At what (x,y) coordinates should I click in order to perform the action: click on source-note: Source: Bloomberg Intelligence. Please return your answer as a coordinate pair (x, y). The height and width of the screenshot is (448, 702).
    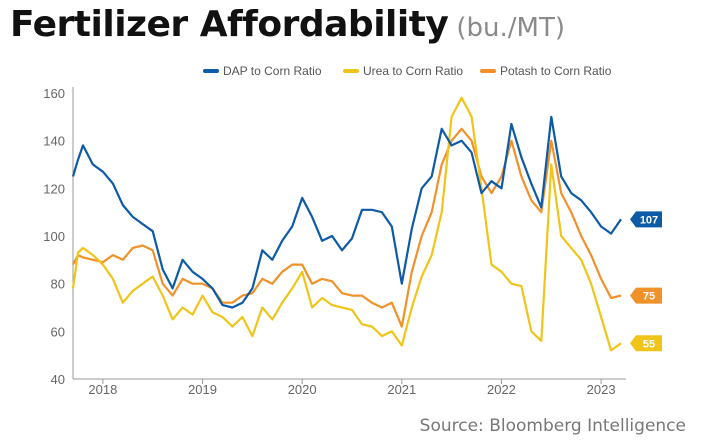
    Looking at the image, I should click on (552, 426).